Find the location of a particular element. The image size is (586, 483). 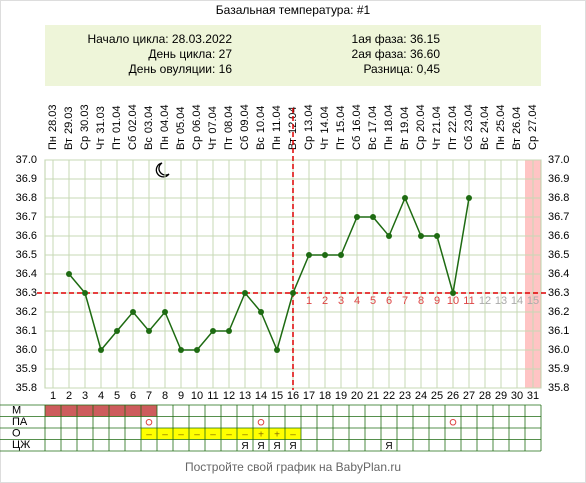

x-tick-label: 18 is located at coordinates (325, 396).